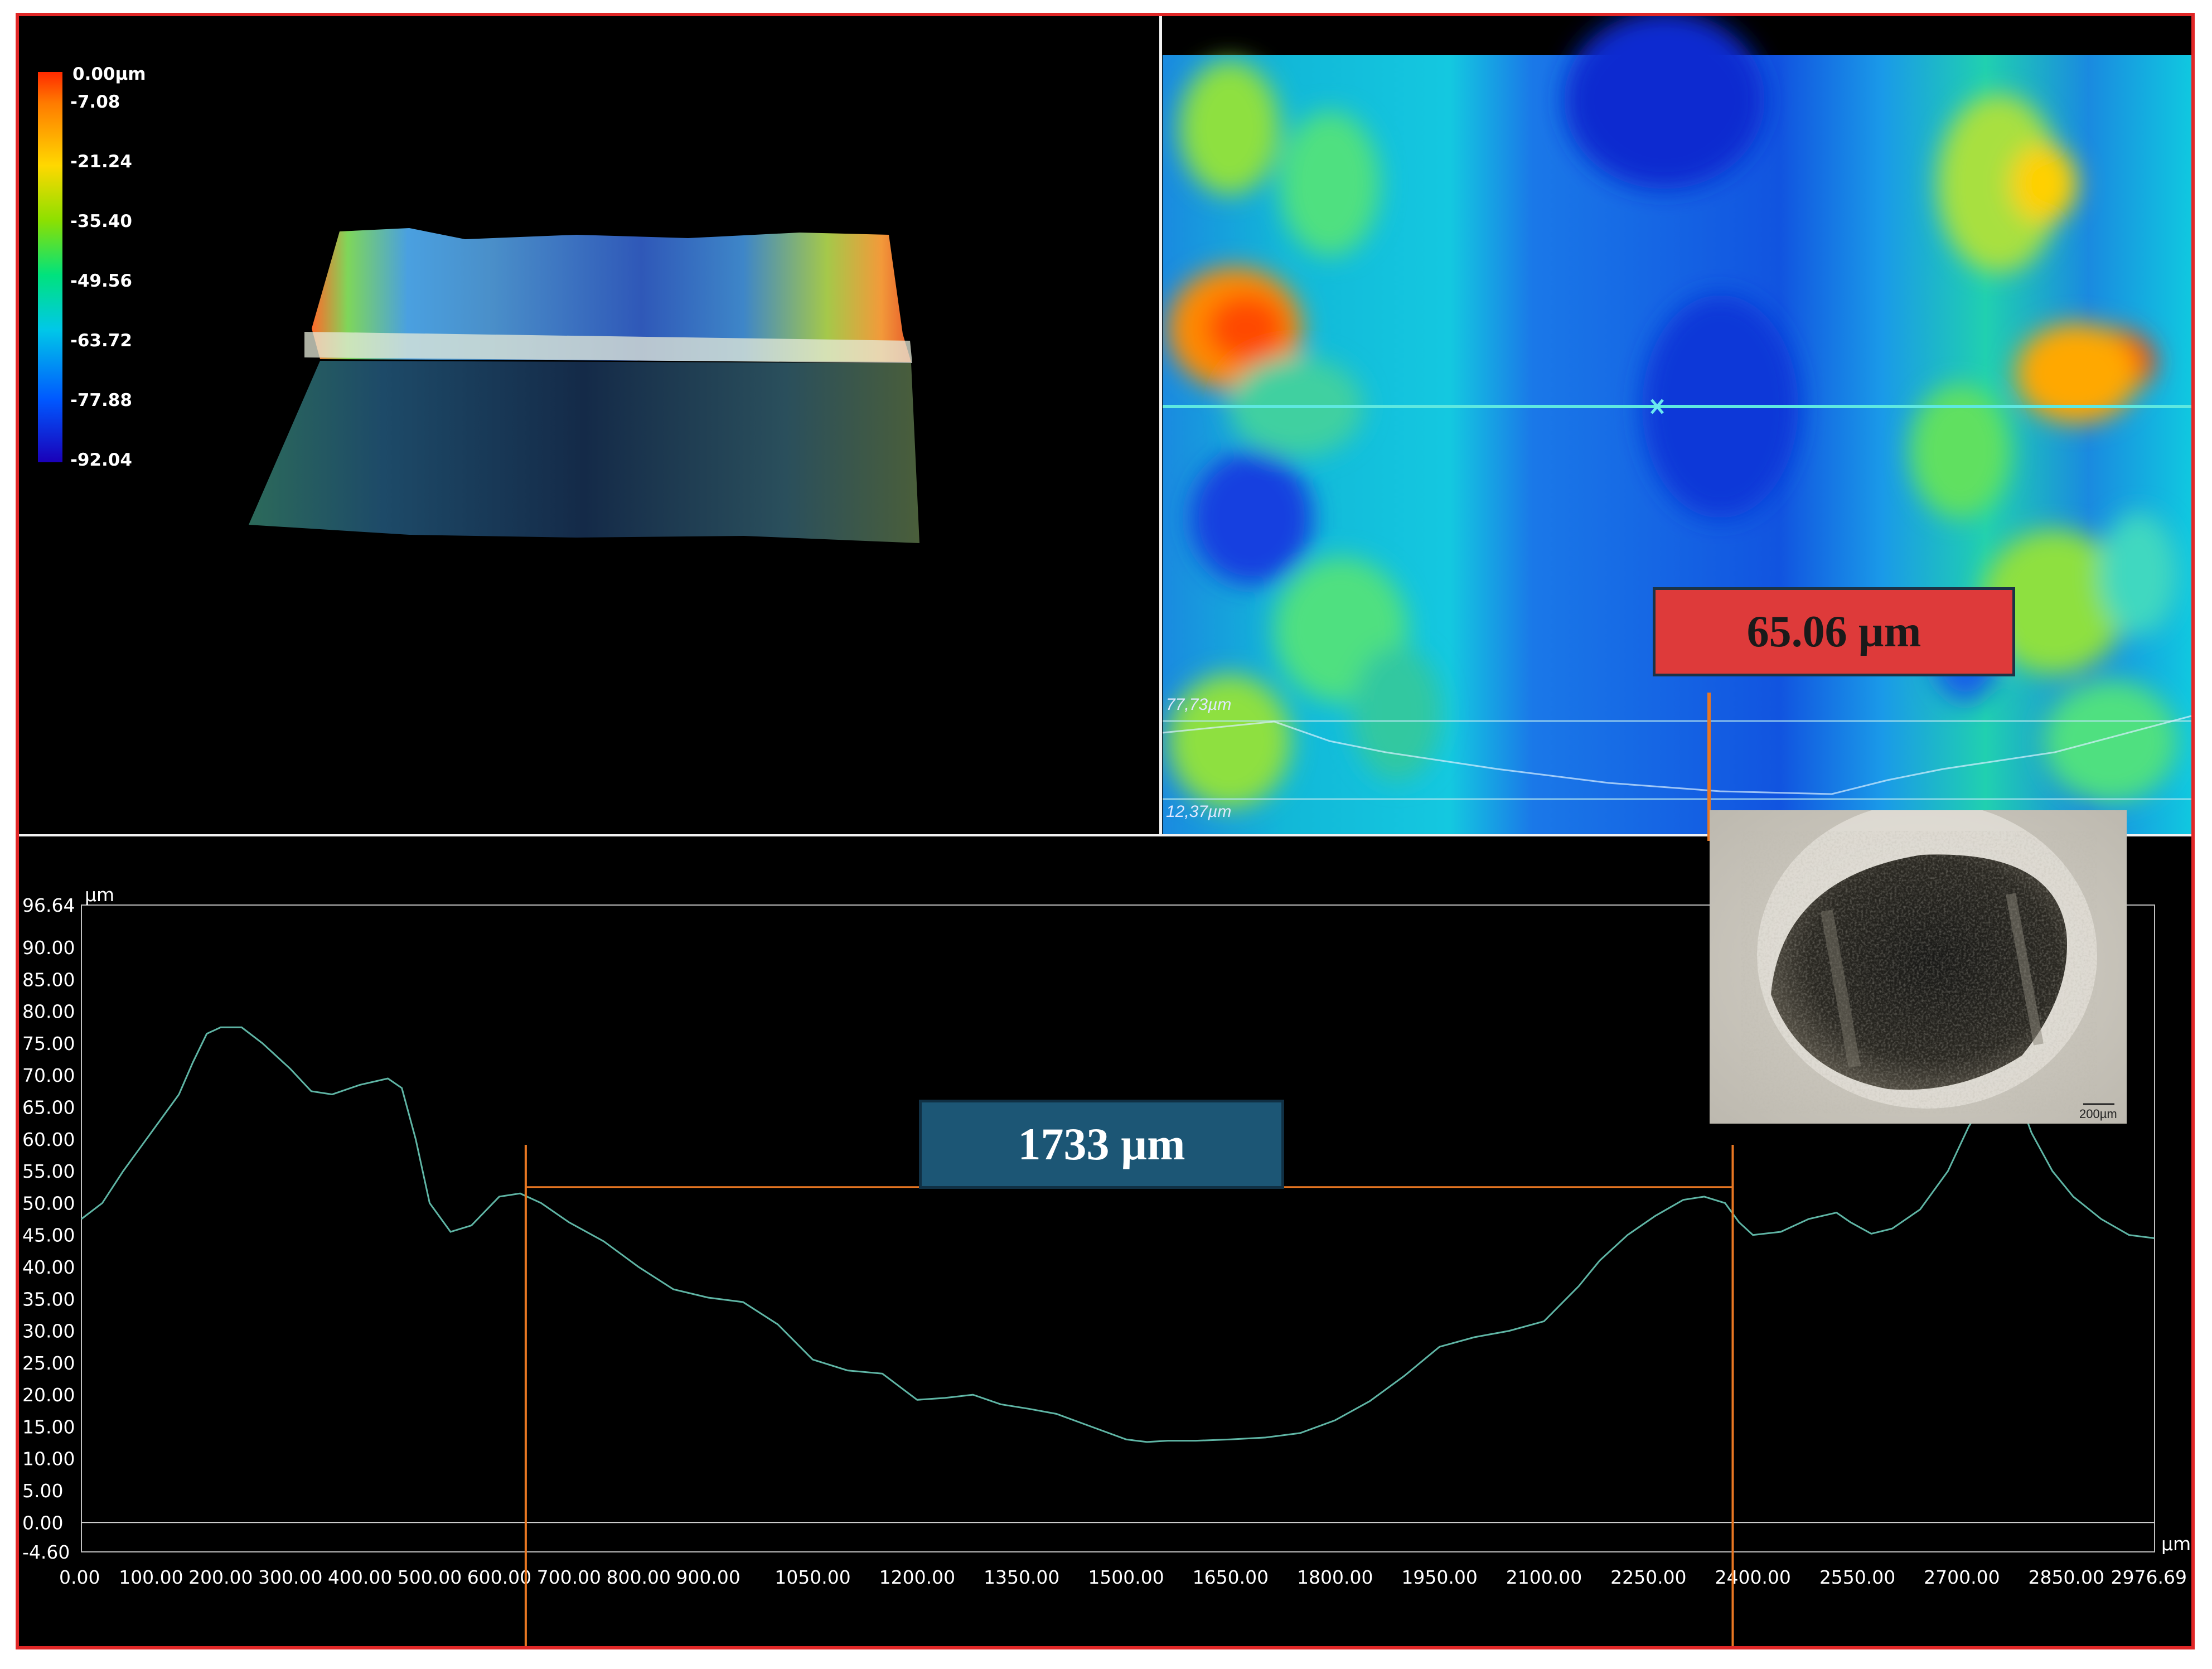 This screenshot has width=2212, height=1669. Describe the element at coordinates (708, 1577) in the screenshot. I see `x-tick-label: 900.00` at that location.